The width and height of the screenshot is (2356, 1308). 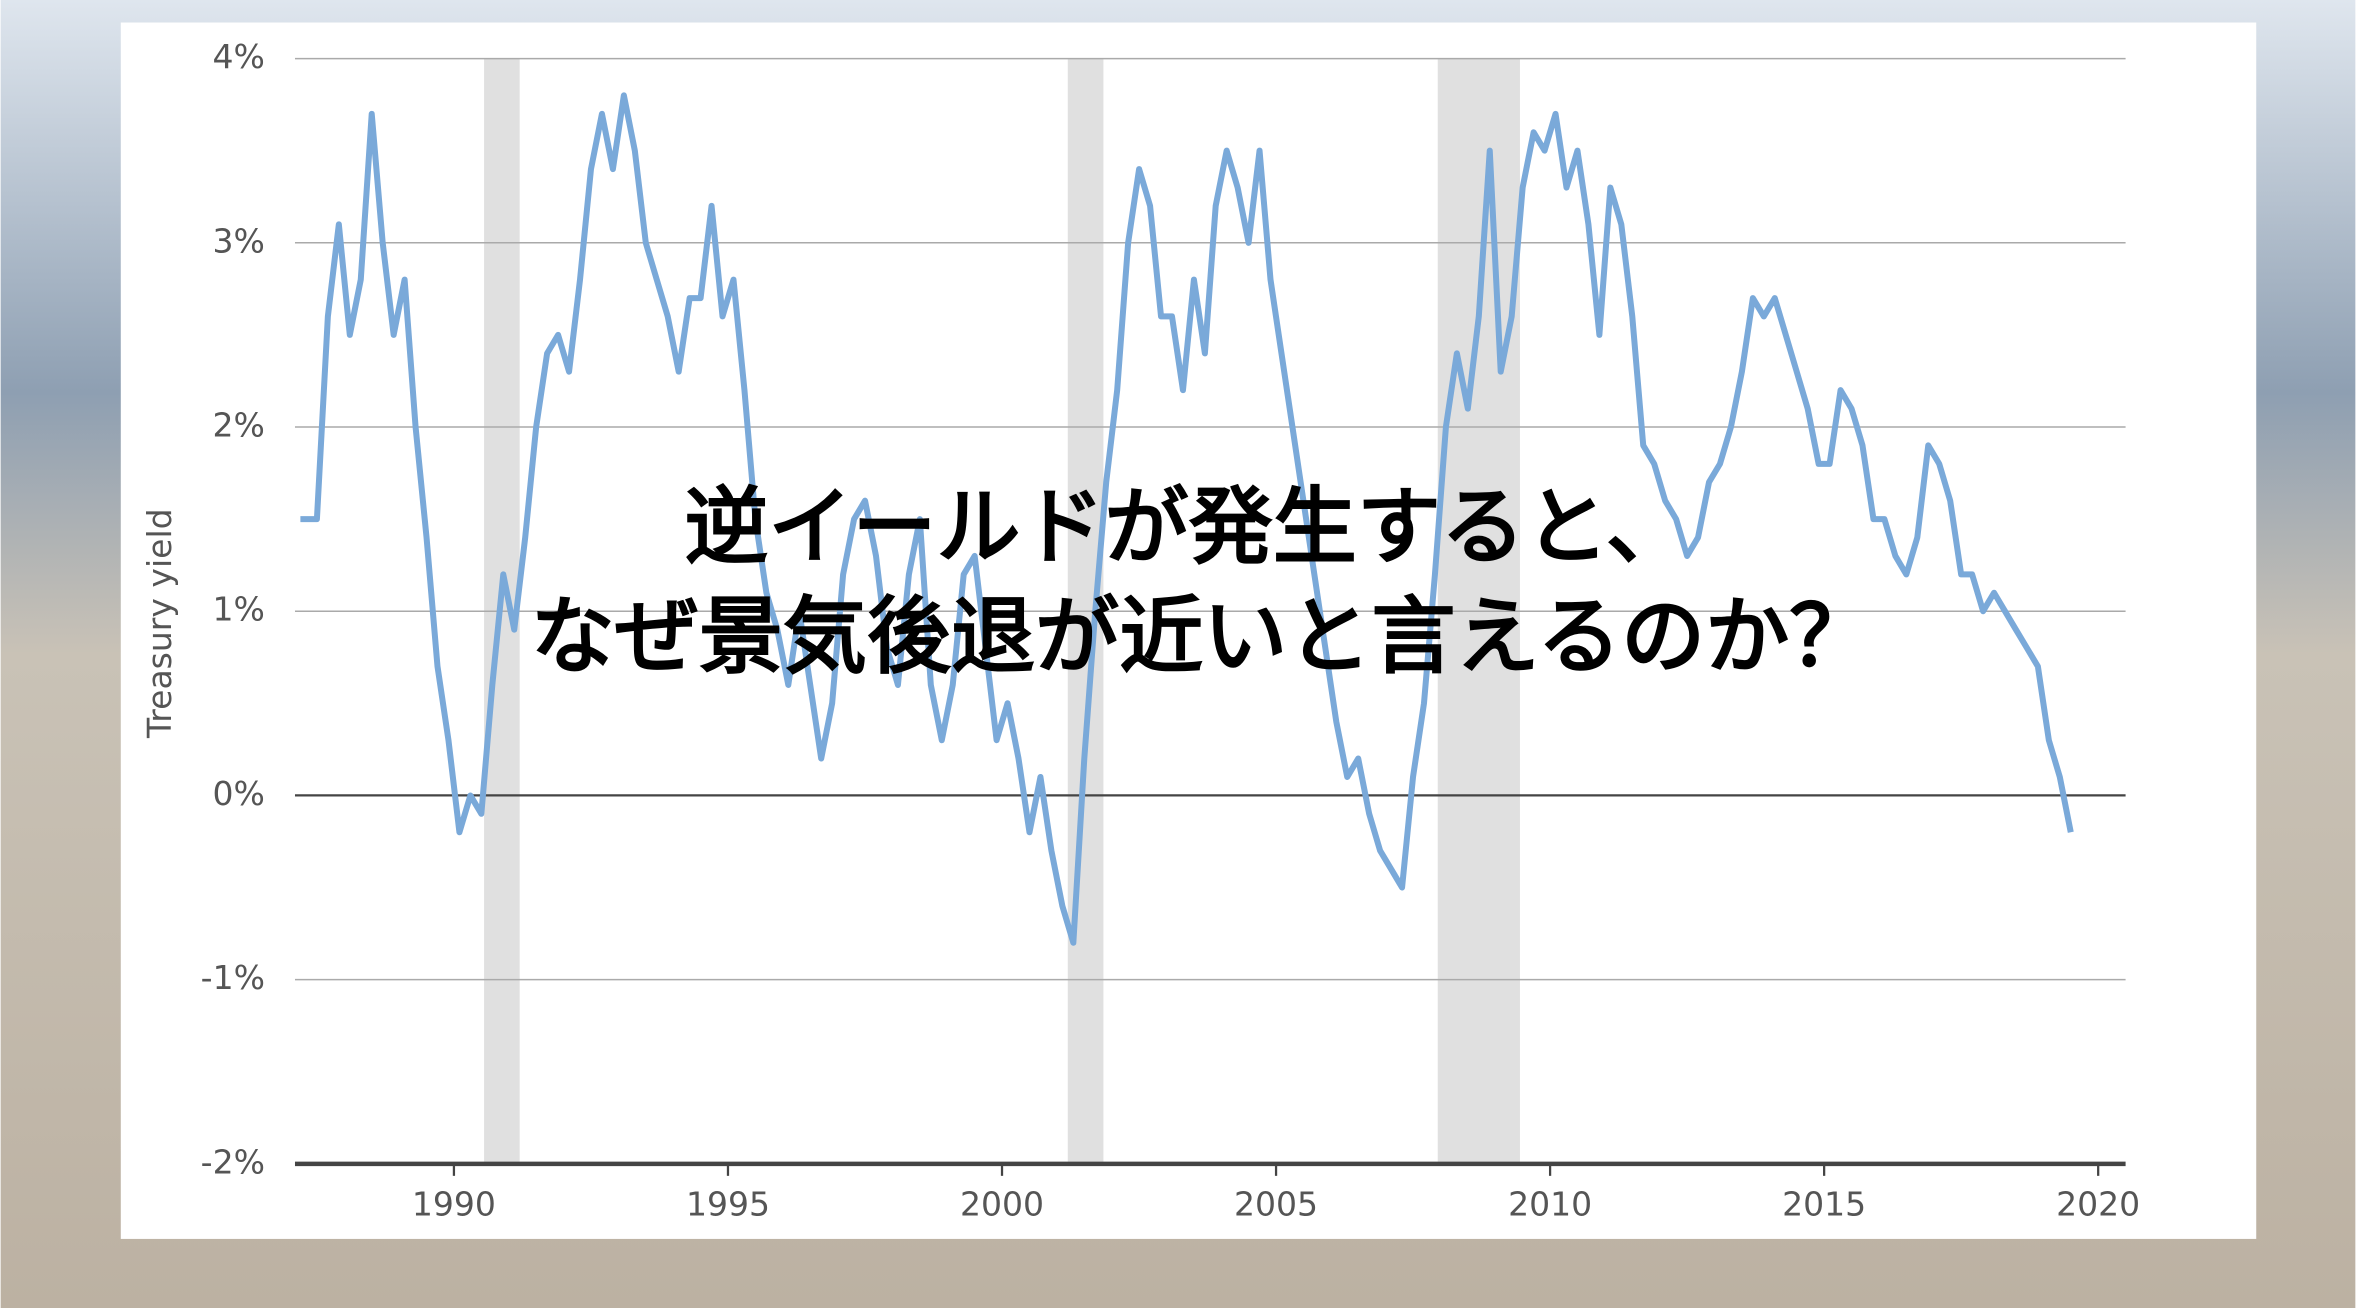 I want to click on x-tick-label: 1990, so click(x=454, y=1203).